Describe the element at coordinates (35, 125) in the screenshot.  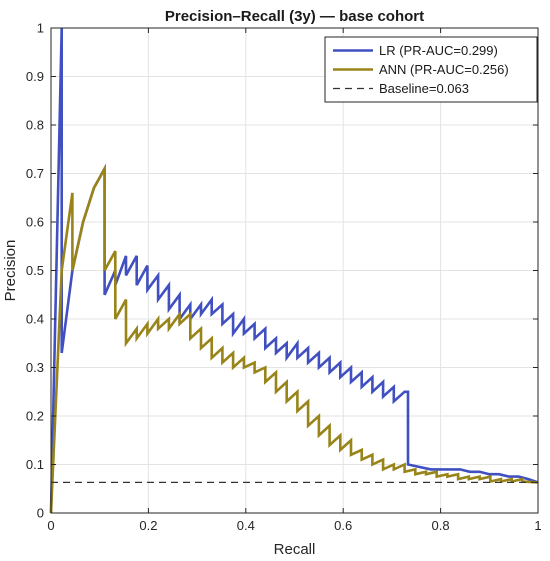
I see `y-tick-label: 0.8` at that location.